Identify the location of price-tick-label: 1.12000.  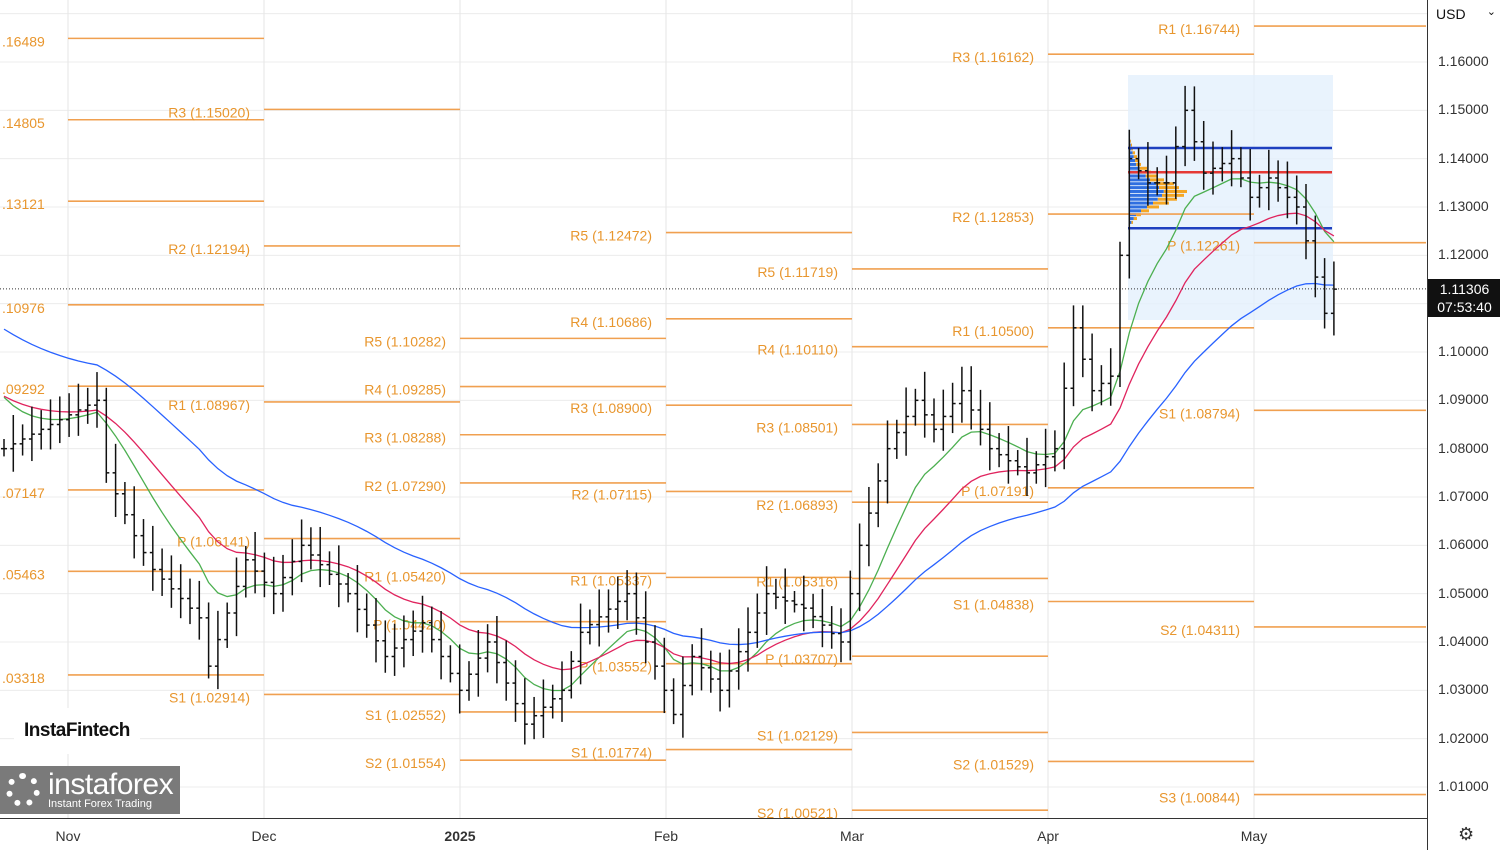
(1463, 254).